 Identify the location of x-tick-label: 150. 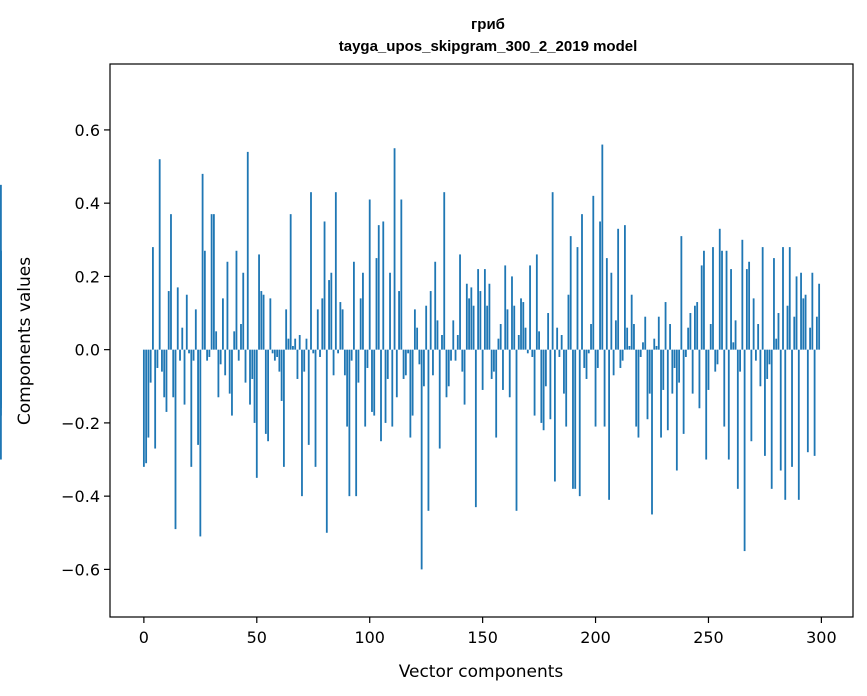
(482, 637).